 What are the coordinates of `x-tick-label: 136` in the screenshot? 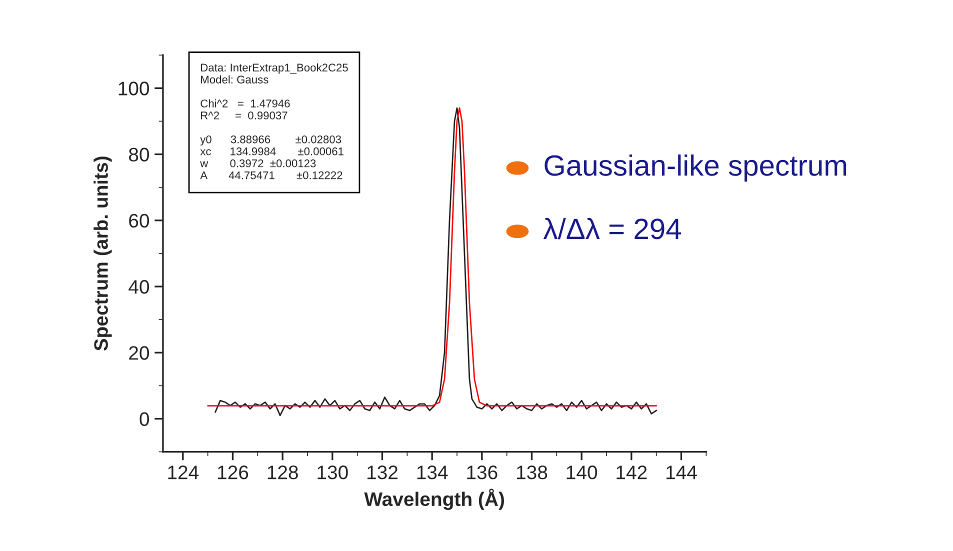 It's located at (482, 473).